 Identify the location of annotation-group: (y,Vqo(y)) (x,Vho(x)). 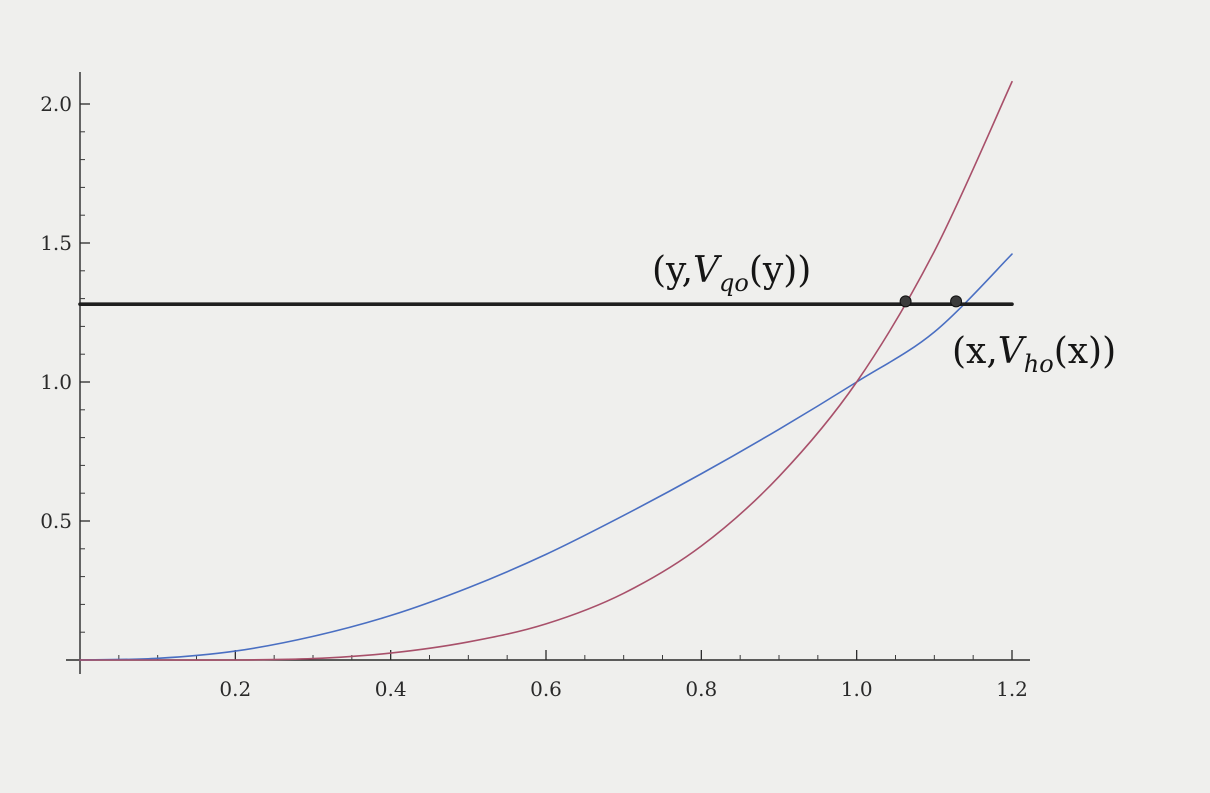
(884, 314).